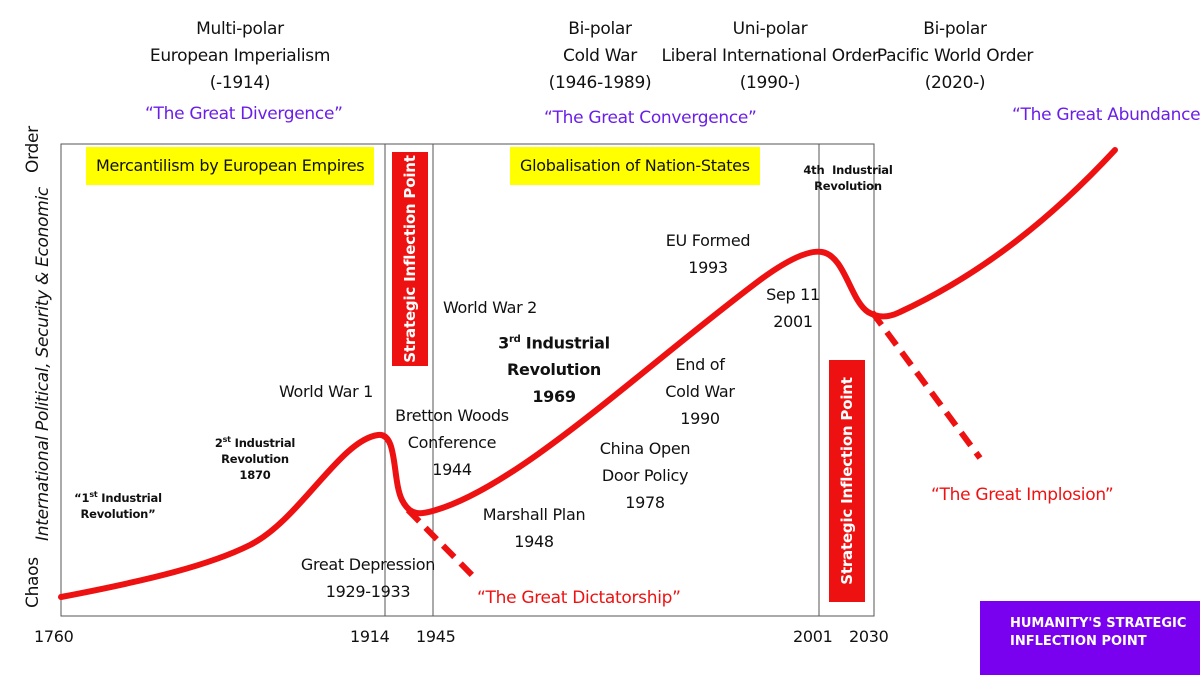  I want to click on phrase-great-implosion: “The Great Implosion”, so click(1022, 495).